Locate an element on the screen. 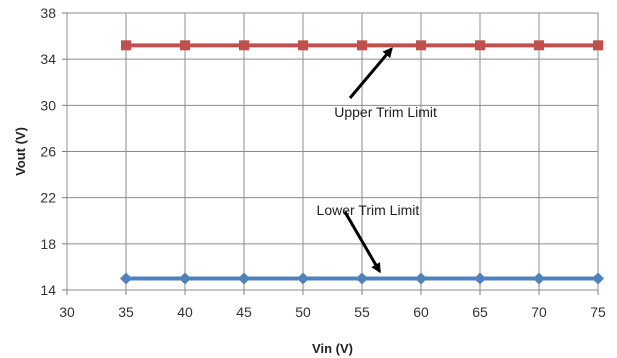 The height and width of the screenshot is (358, 617). y-tick-label: 26 is located at coordinates (48, 152).